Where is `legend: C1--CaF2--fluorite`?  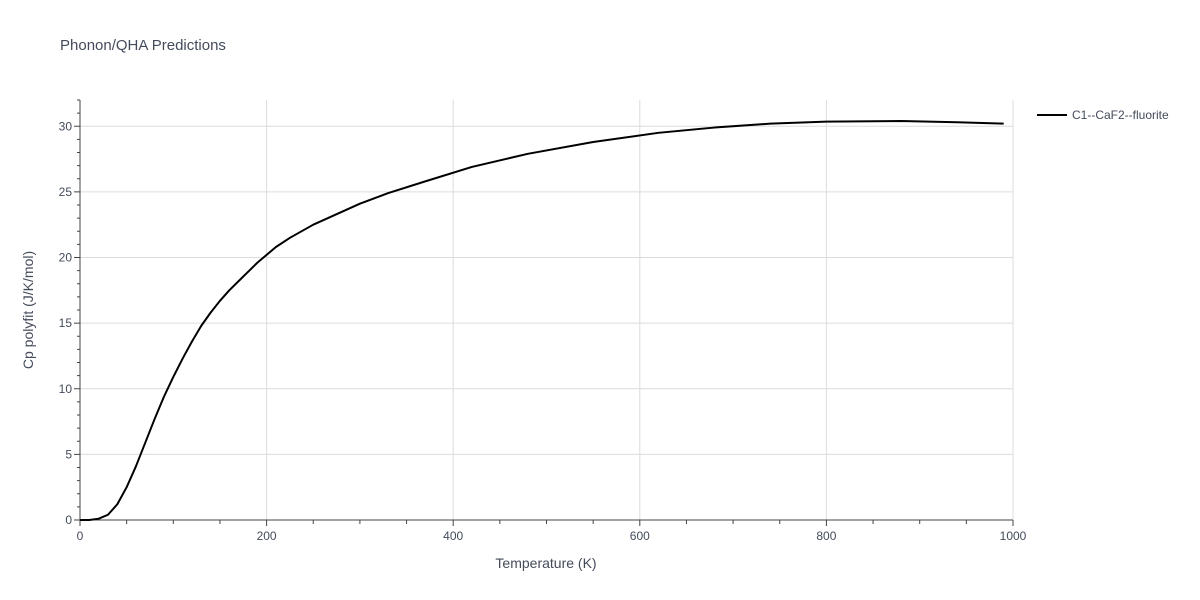
legend: C1--CaF2--fluorite is located at coordinates (1103, 115).